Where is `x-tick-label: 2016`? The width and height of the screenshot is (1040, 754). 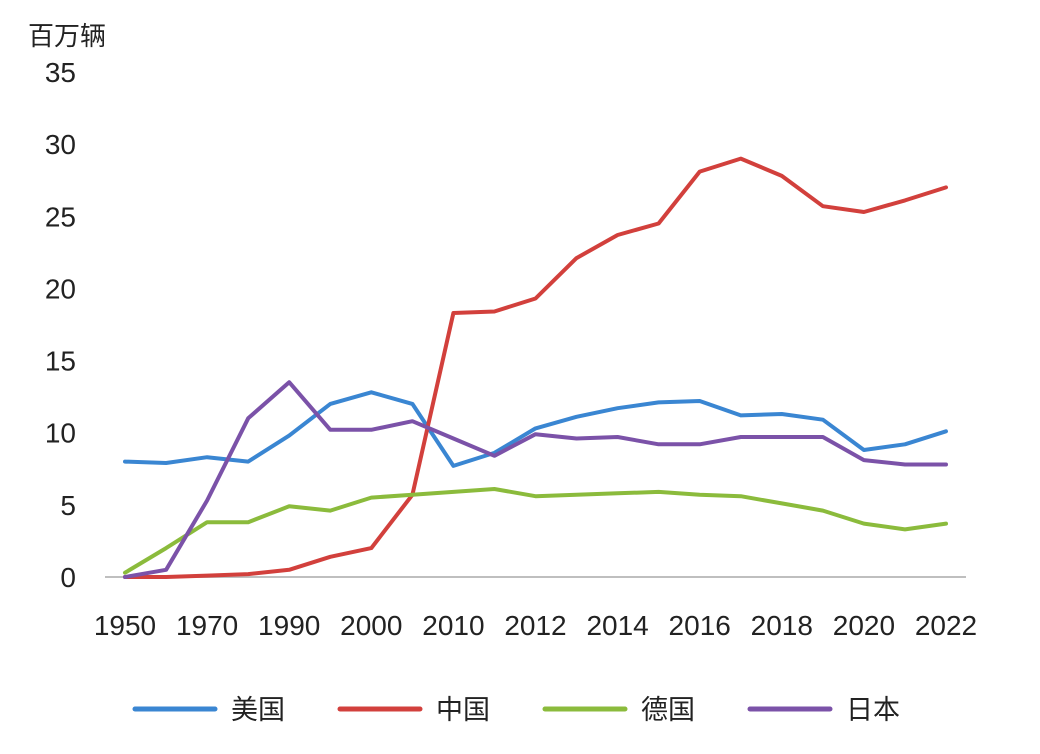
x-tick-label: 2016 is located at coordinates (700, 625).